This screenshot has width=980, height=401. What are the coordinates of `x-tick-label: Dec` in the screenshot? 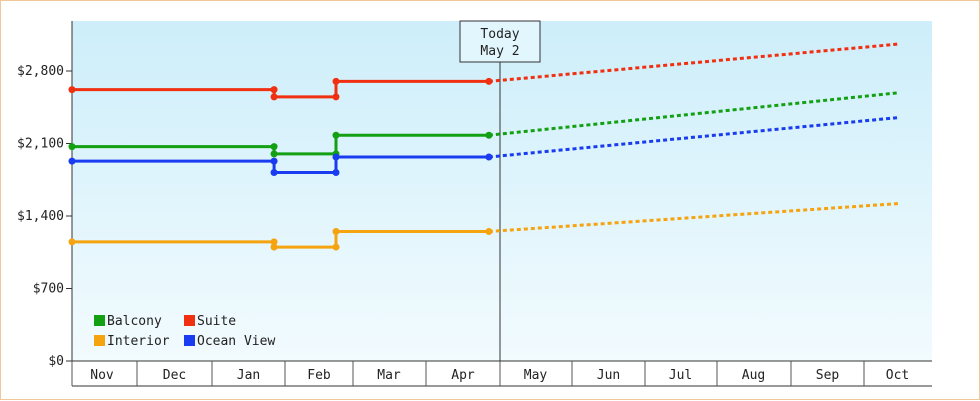 It's located at (174, 375).